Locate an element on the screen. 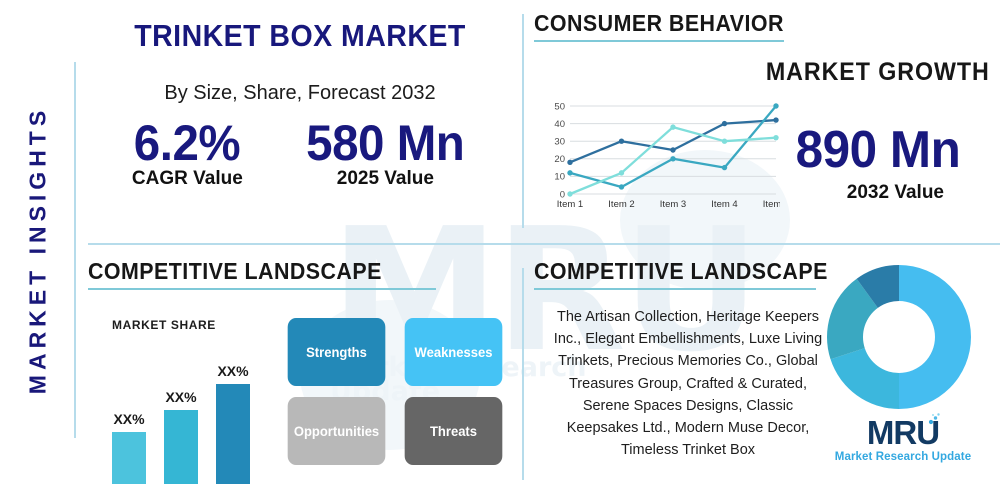 The height and width of the screenshot is (500, 1000). svg-text: Item 5 is located at coordinates (771, 204).